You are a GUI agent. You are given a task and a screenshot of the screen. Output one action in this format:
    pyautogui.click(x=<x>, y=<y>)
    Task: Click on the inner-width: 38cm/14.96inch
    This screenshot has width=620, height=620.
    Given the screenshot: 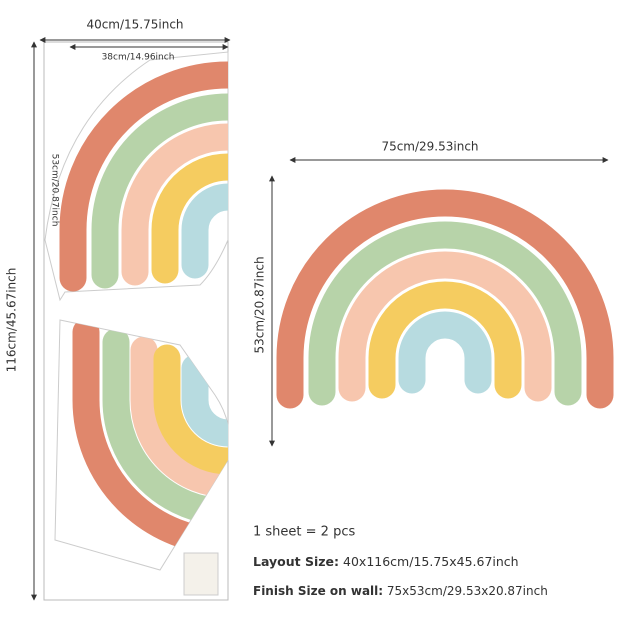 What is the action you would take?
    pyautogui.click(x=138, y=58)
    